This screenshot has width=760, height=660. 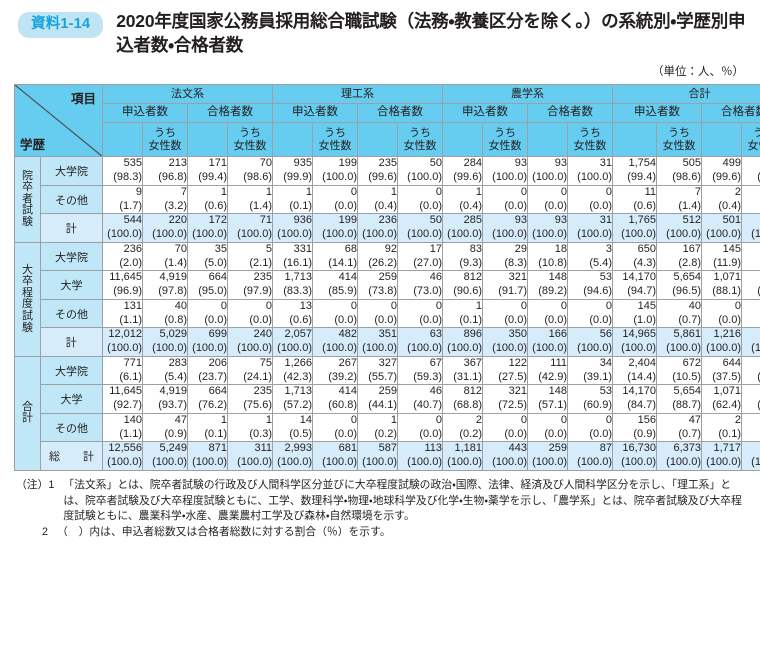 What do you see at coordinates (208, 342) in the screenshot?
I see `data-cell: 699 (100.0)` at bounding box center [208, 342].